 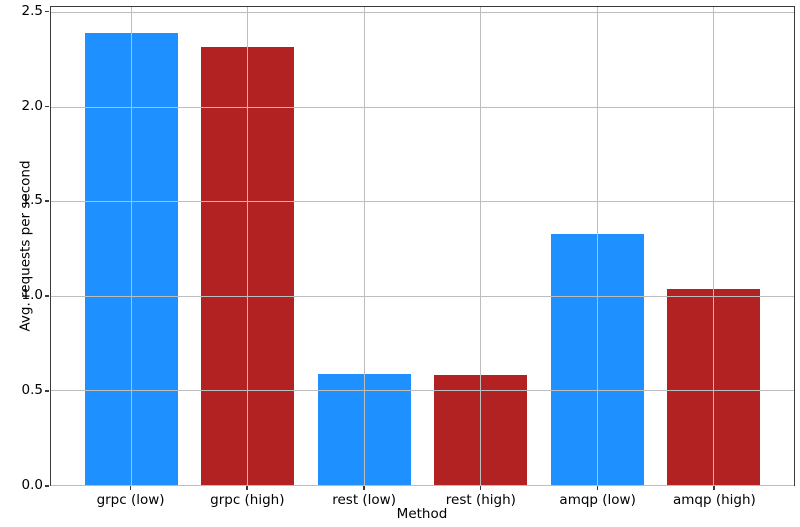 I want to click on x-tick-label-grpc-low: grpc (low), so click(x=130, y=500).